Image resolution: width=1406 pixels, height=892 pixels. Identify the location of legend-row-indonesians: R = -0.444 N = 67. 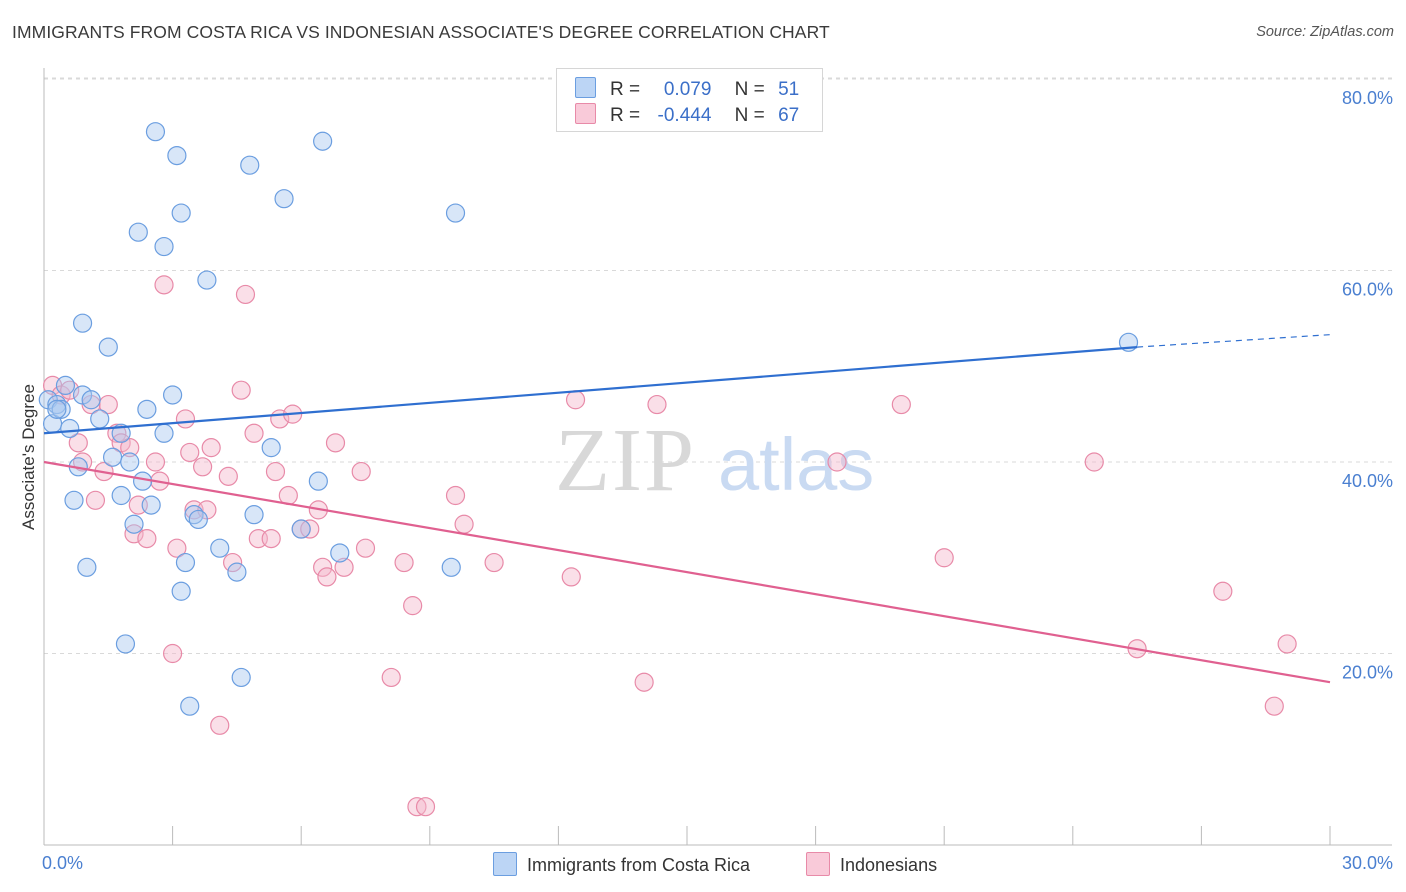
(687, 114).